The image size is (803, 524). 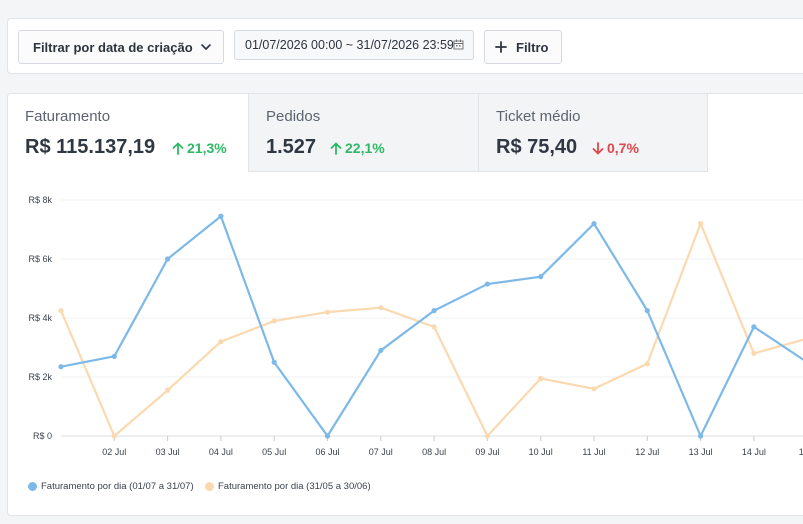 I want to click on x-tick-label: 10 Jul, so click(x=541, y=452).